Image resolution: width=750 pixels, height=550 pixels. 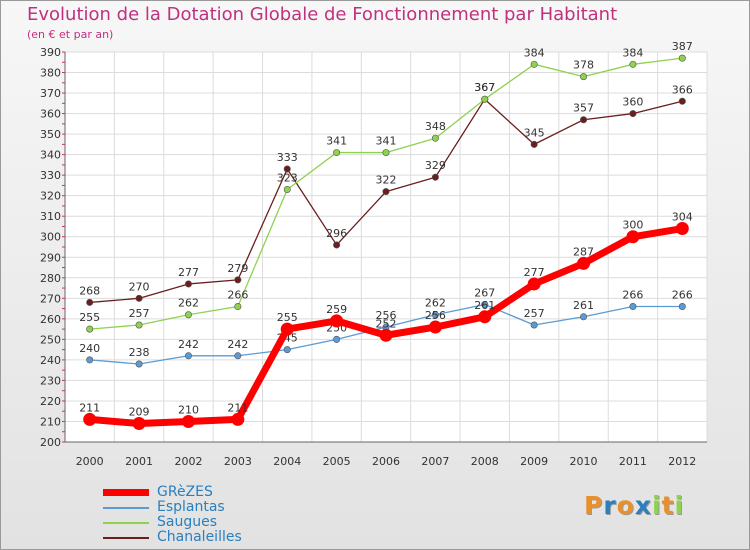 What do you see at coordinates (484, 87) in the screenshot?
I see `data-label-chanaleilles-2008: 367` at bounding box center [484, 87].